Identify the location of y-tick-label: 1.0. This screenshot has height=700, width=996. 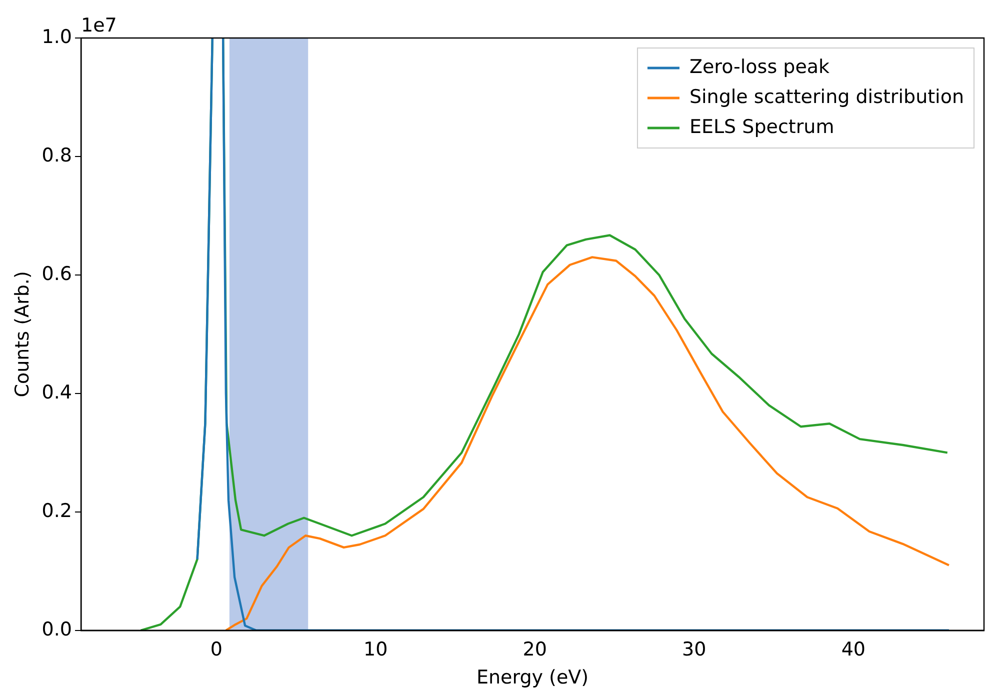
(57, 37).